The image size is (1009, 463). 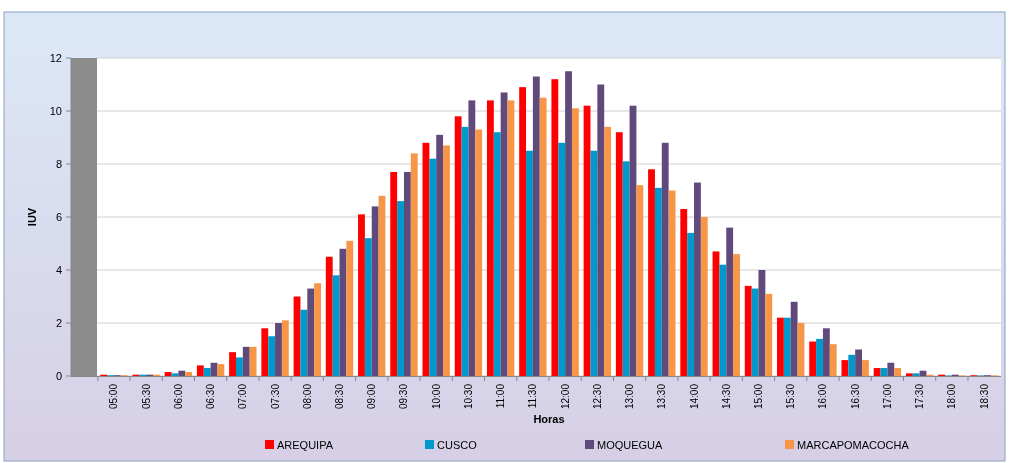 I want to click on x-tick-label: 16:30, so click(x=855, y=396).